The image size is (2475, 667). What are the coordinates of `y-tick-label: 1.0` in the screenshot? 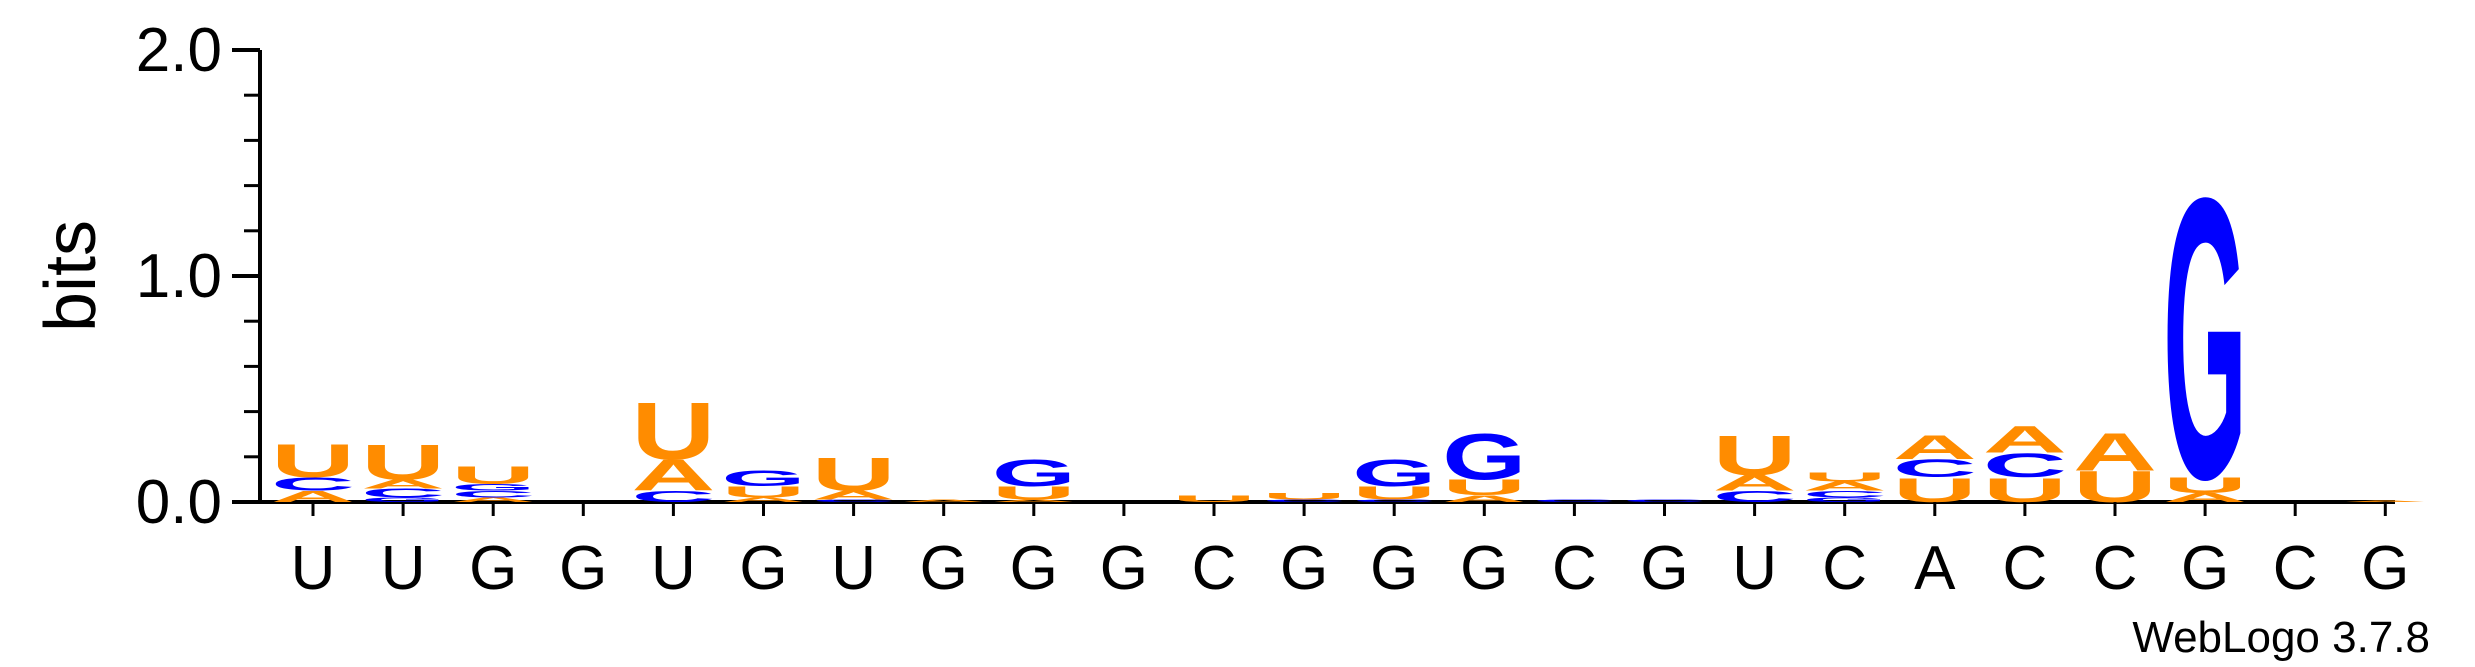 It's located at (179, 276).